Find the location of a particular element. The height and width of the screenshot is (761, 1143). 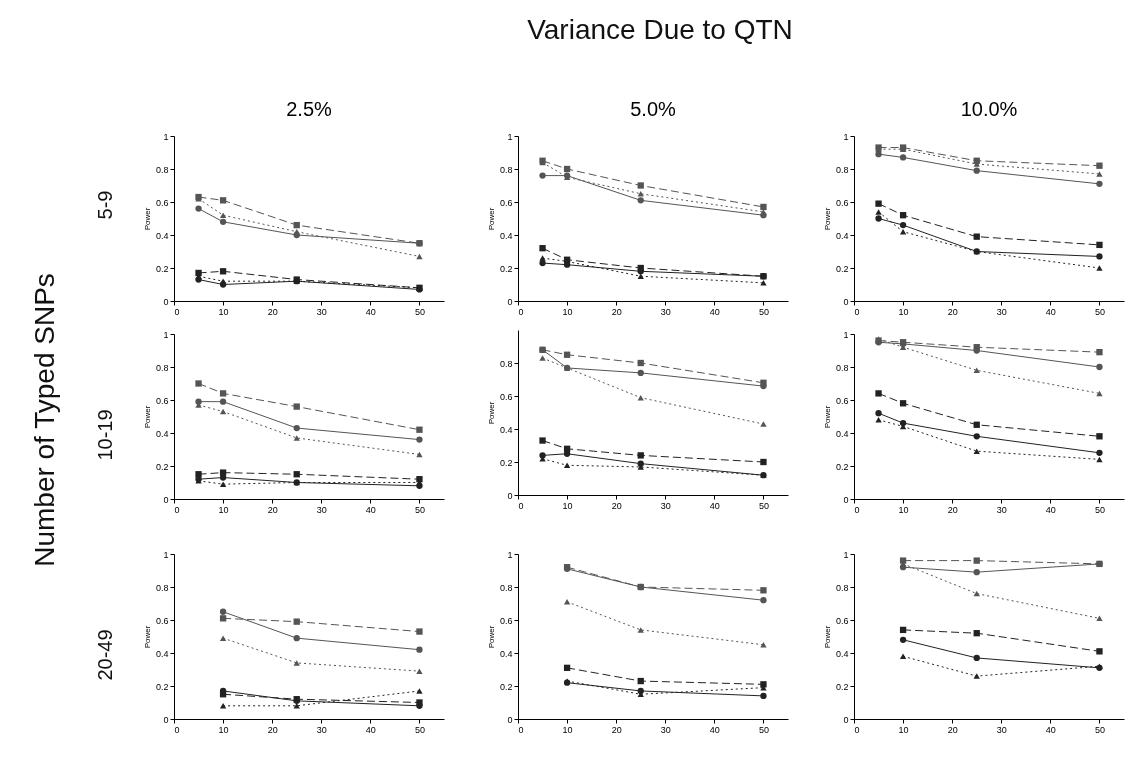

text: Number of Typed SNPs is located at coordinates (45, 420).